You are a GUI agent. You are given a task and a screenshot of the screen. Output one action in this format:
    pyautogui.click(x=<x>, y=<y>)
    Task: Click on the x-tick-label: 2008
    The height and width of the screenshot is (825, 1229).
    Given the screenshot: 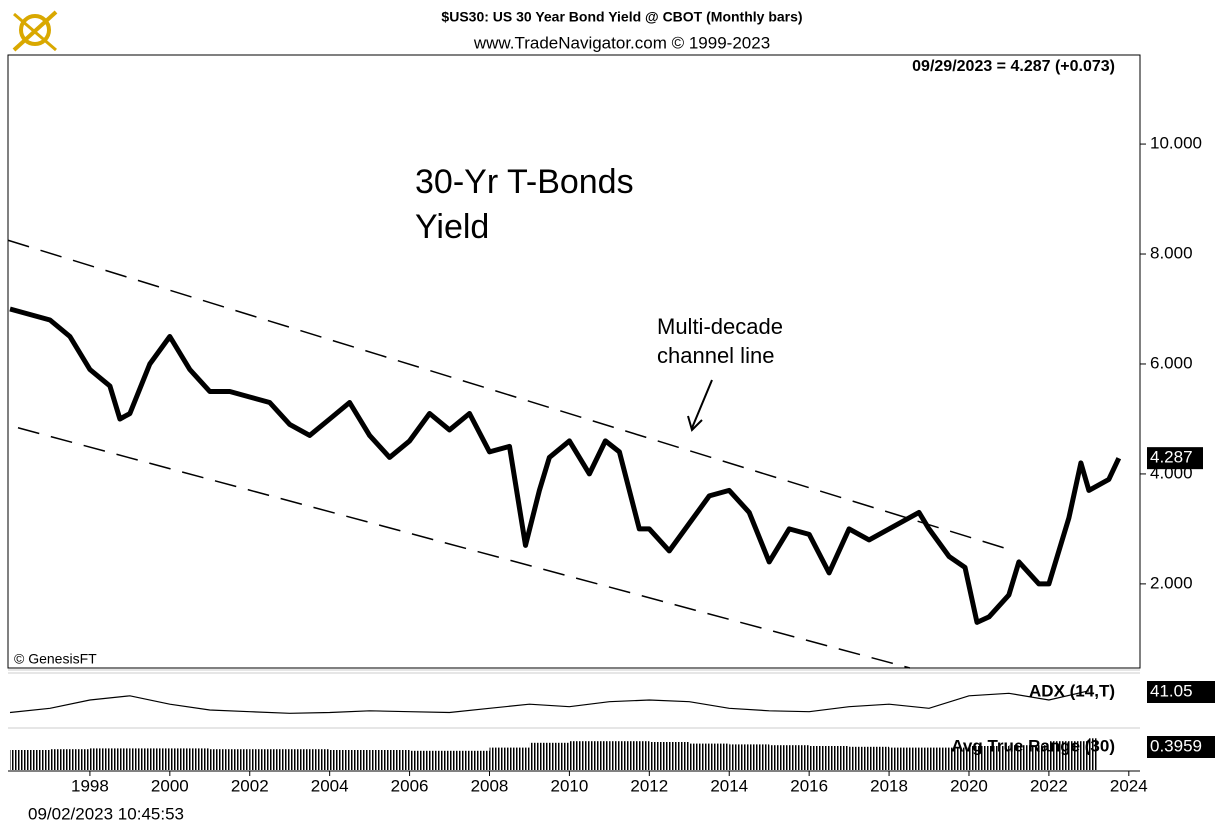 What is the action you would take?
    pyautogui.click(x=490, y=785)
    